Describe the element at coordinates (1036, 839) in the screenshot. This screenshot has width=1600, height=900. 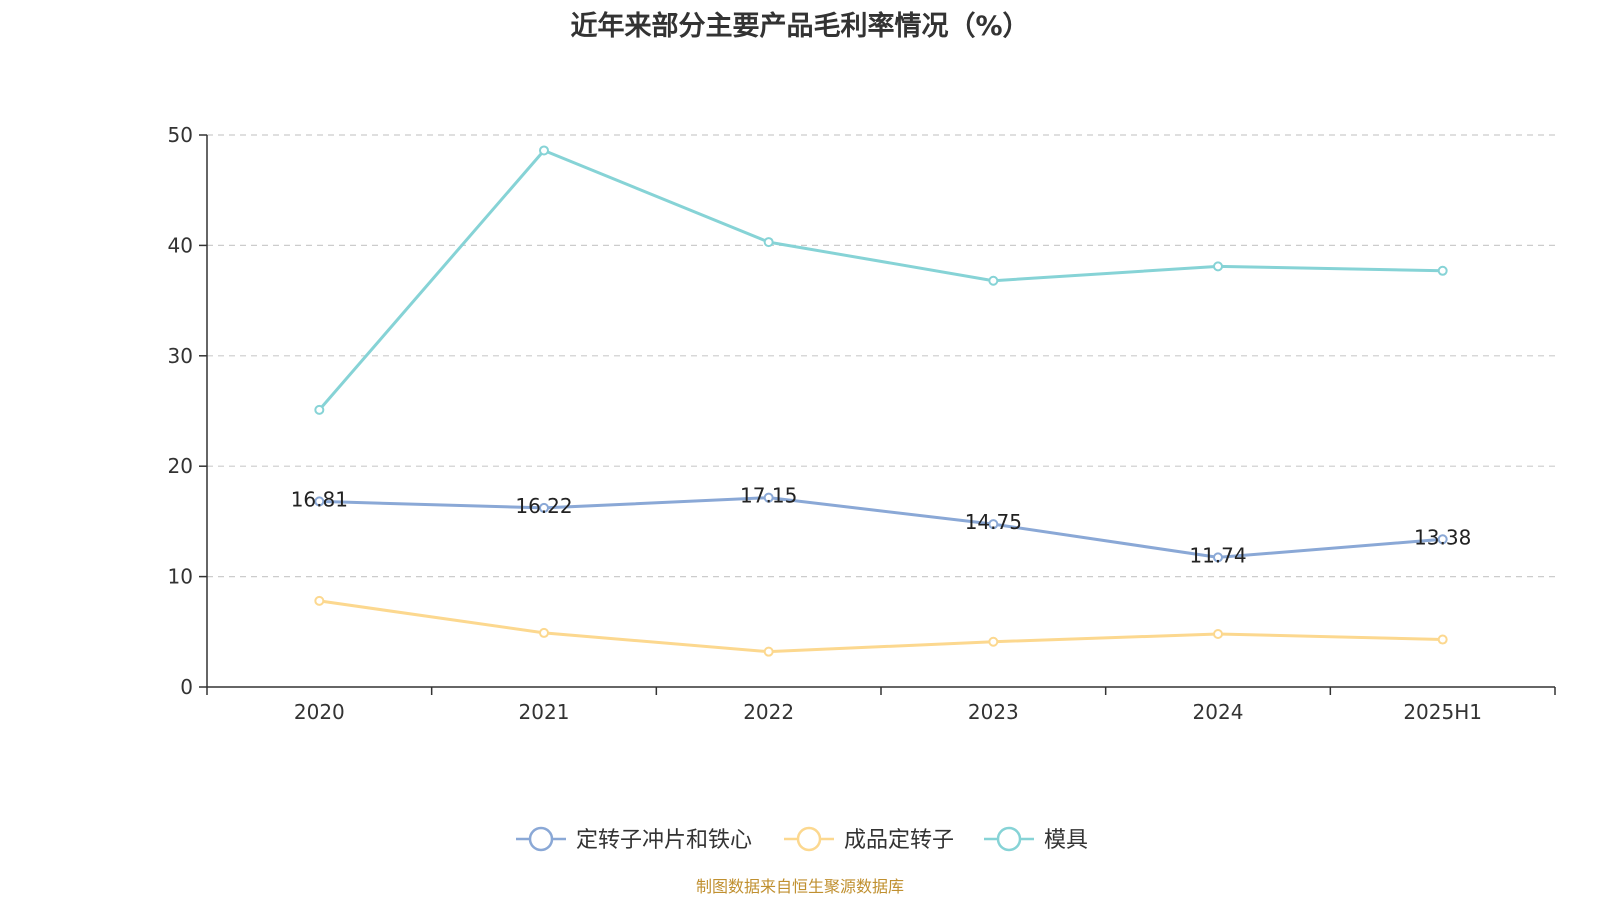
I see `legend-item-2: 模具` at that location.